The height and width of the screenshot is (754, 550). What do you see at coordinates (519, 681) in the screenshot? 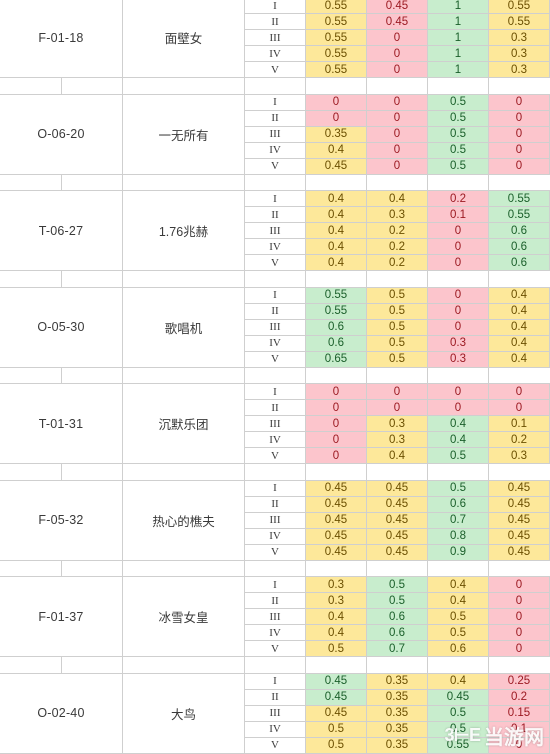
I see `value-cell: 0.25` at bounding box center [519, 681].